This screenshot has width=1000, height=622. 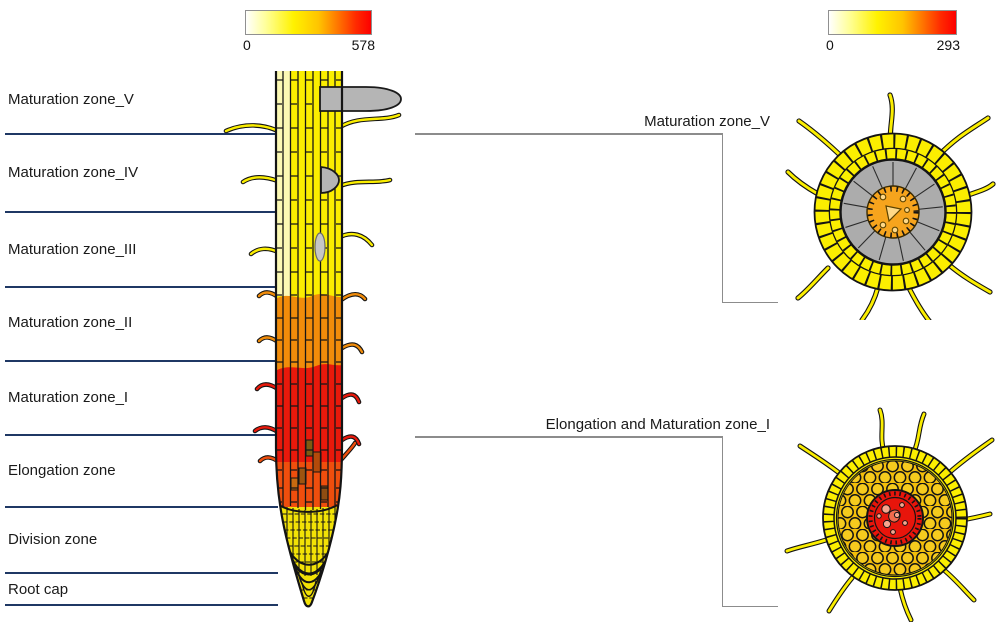 I want to click on bracket-top-vertical, so click(x=722, y=218).